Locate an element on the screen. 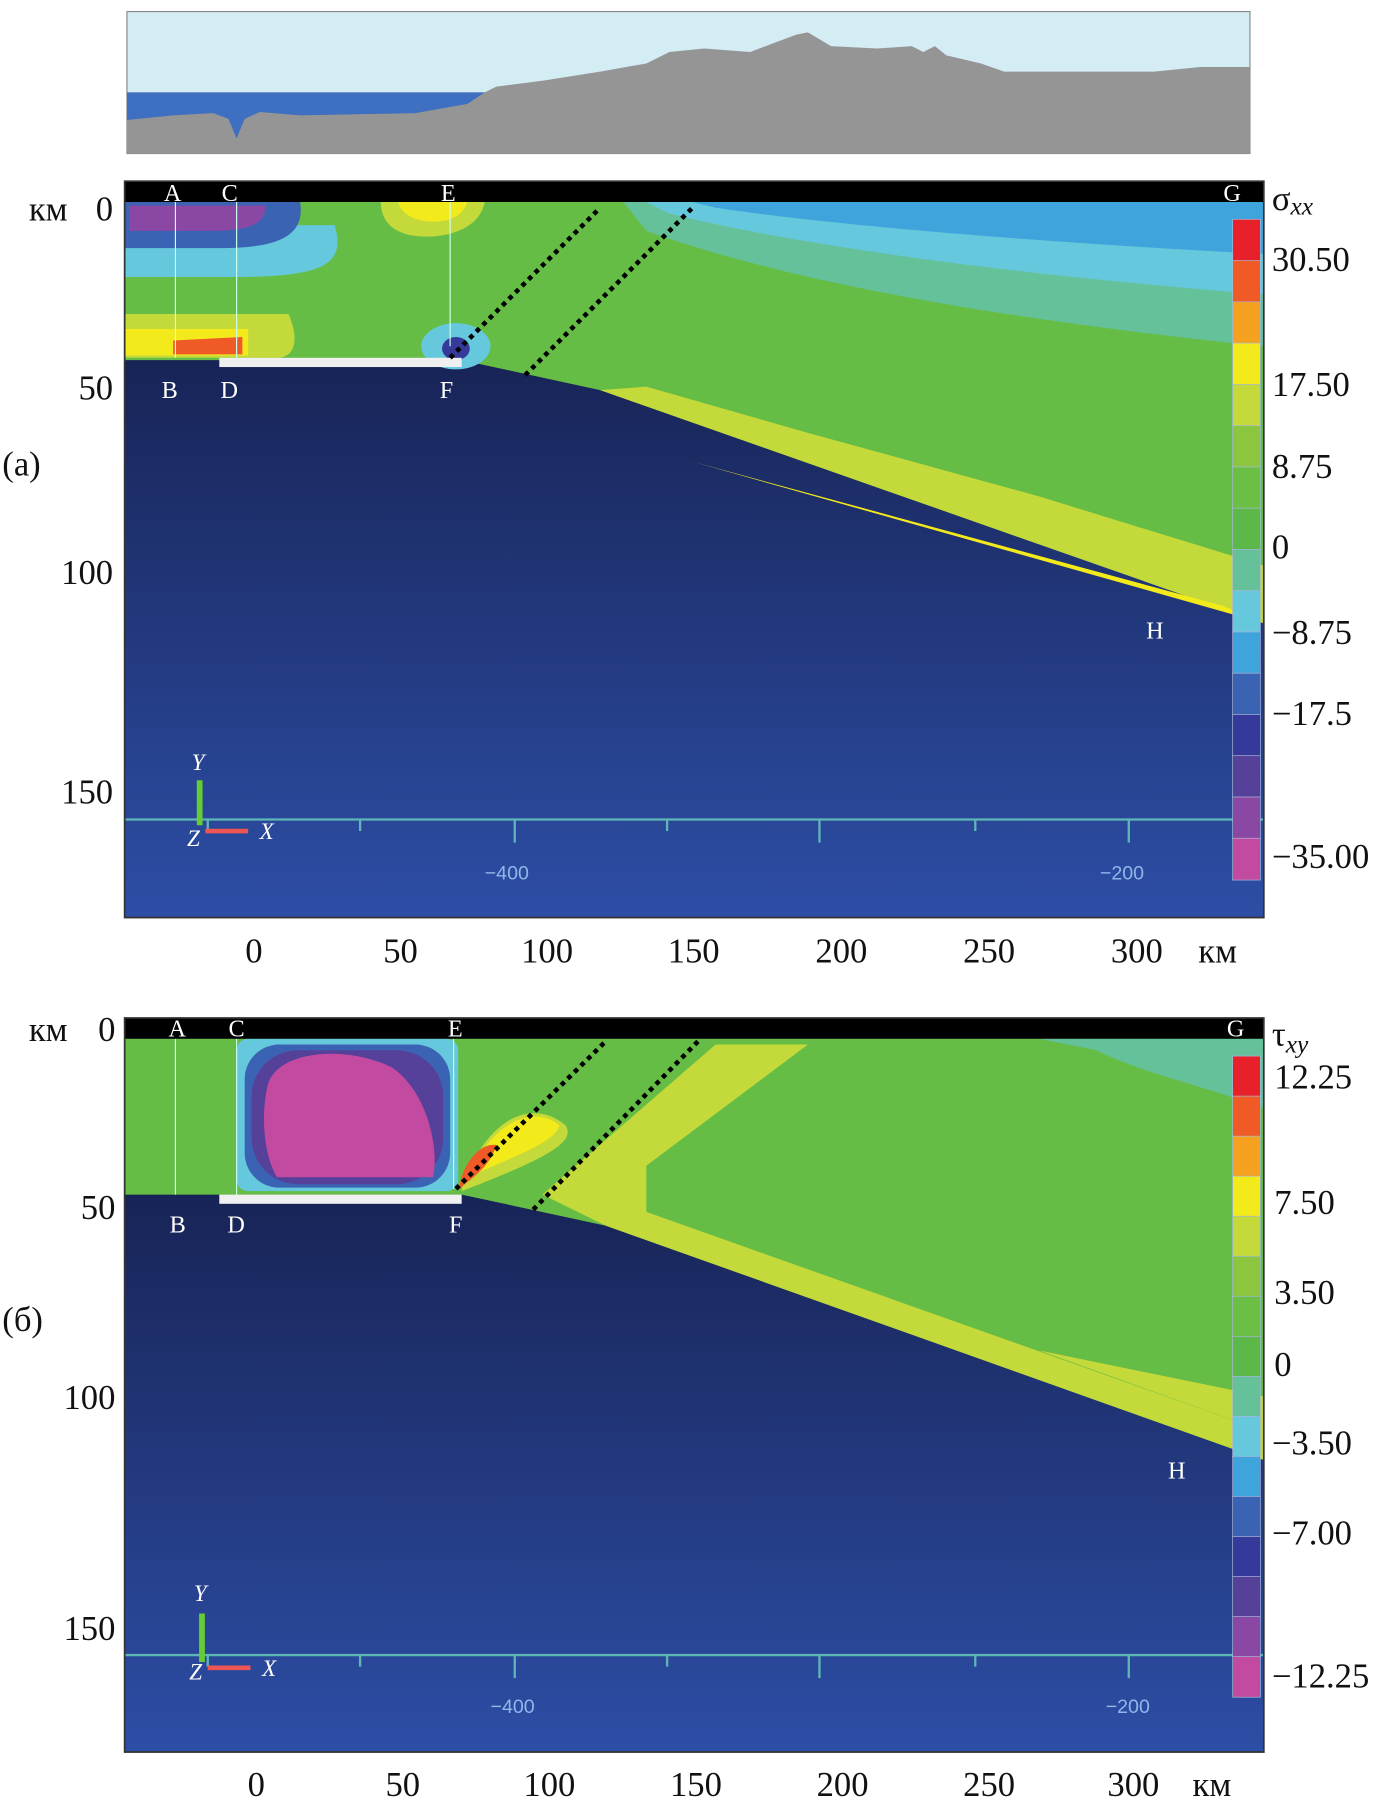 The image size is (1400, 1819). contour-yellowgreen is located at coordinates (932, 505).